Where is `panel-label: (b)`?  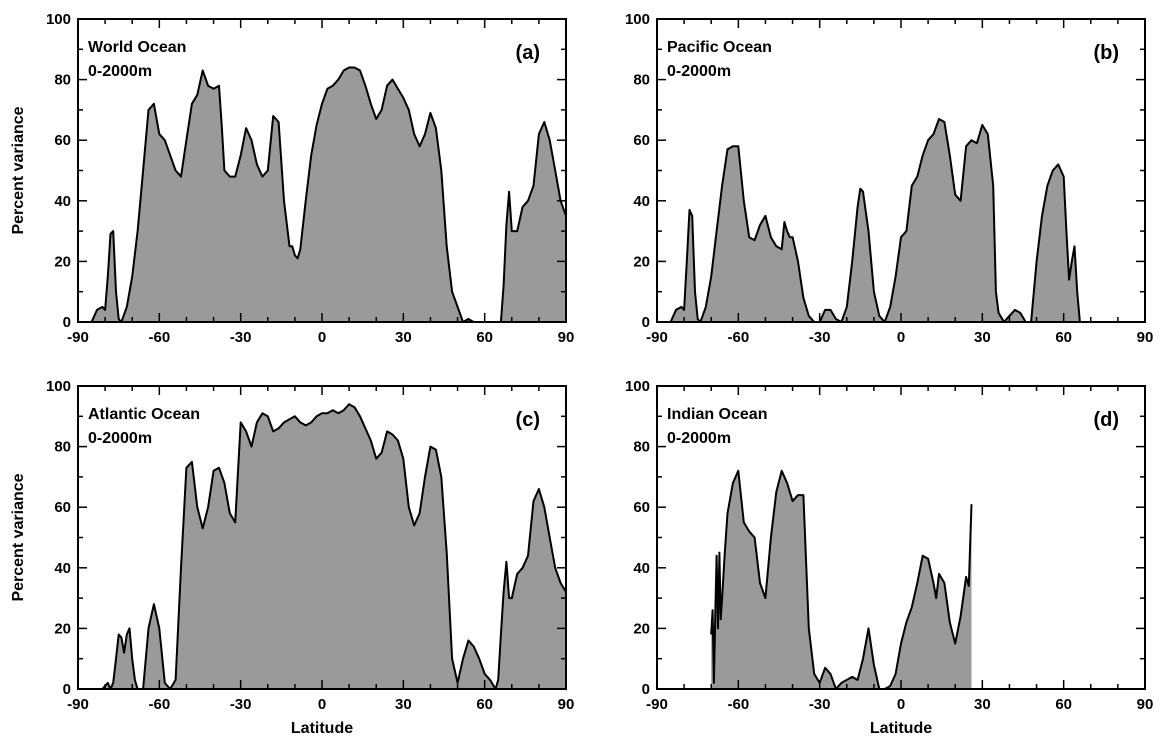 panel-label: (b) is located at coordinates (1106, 53).